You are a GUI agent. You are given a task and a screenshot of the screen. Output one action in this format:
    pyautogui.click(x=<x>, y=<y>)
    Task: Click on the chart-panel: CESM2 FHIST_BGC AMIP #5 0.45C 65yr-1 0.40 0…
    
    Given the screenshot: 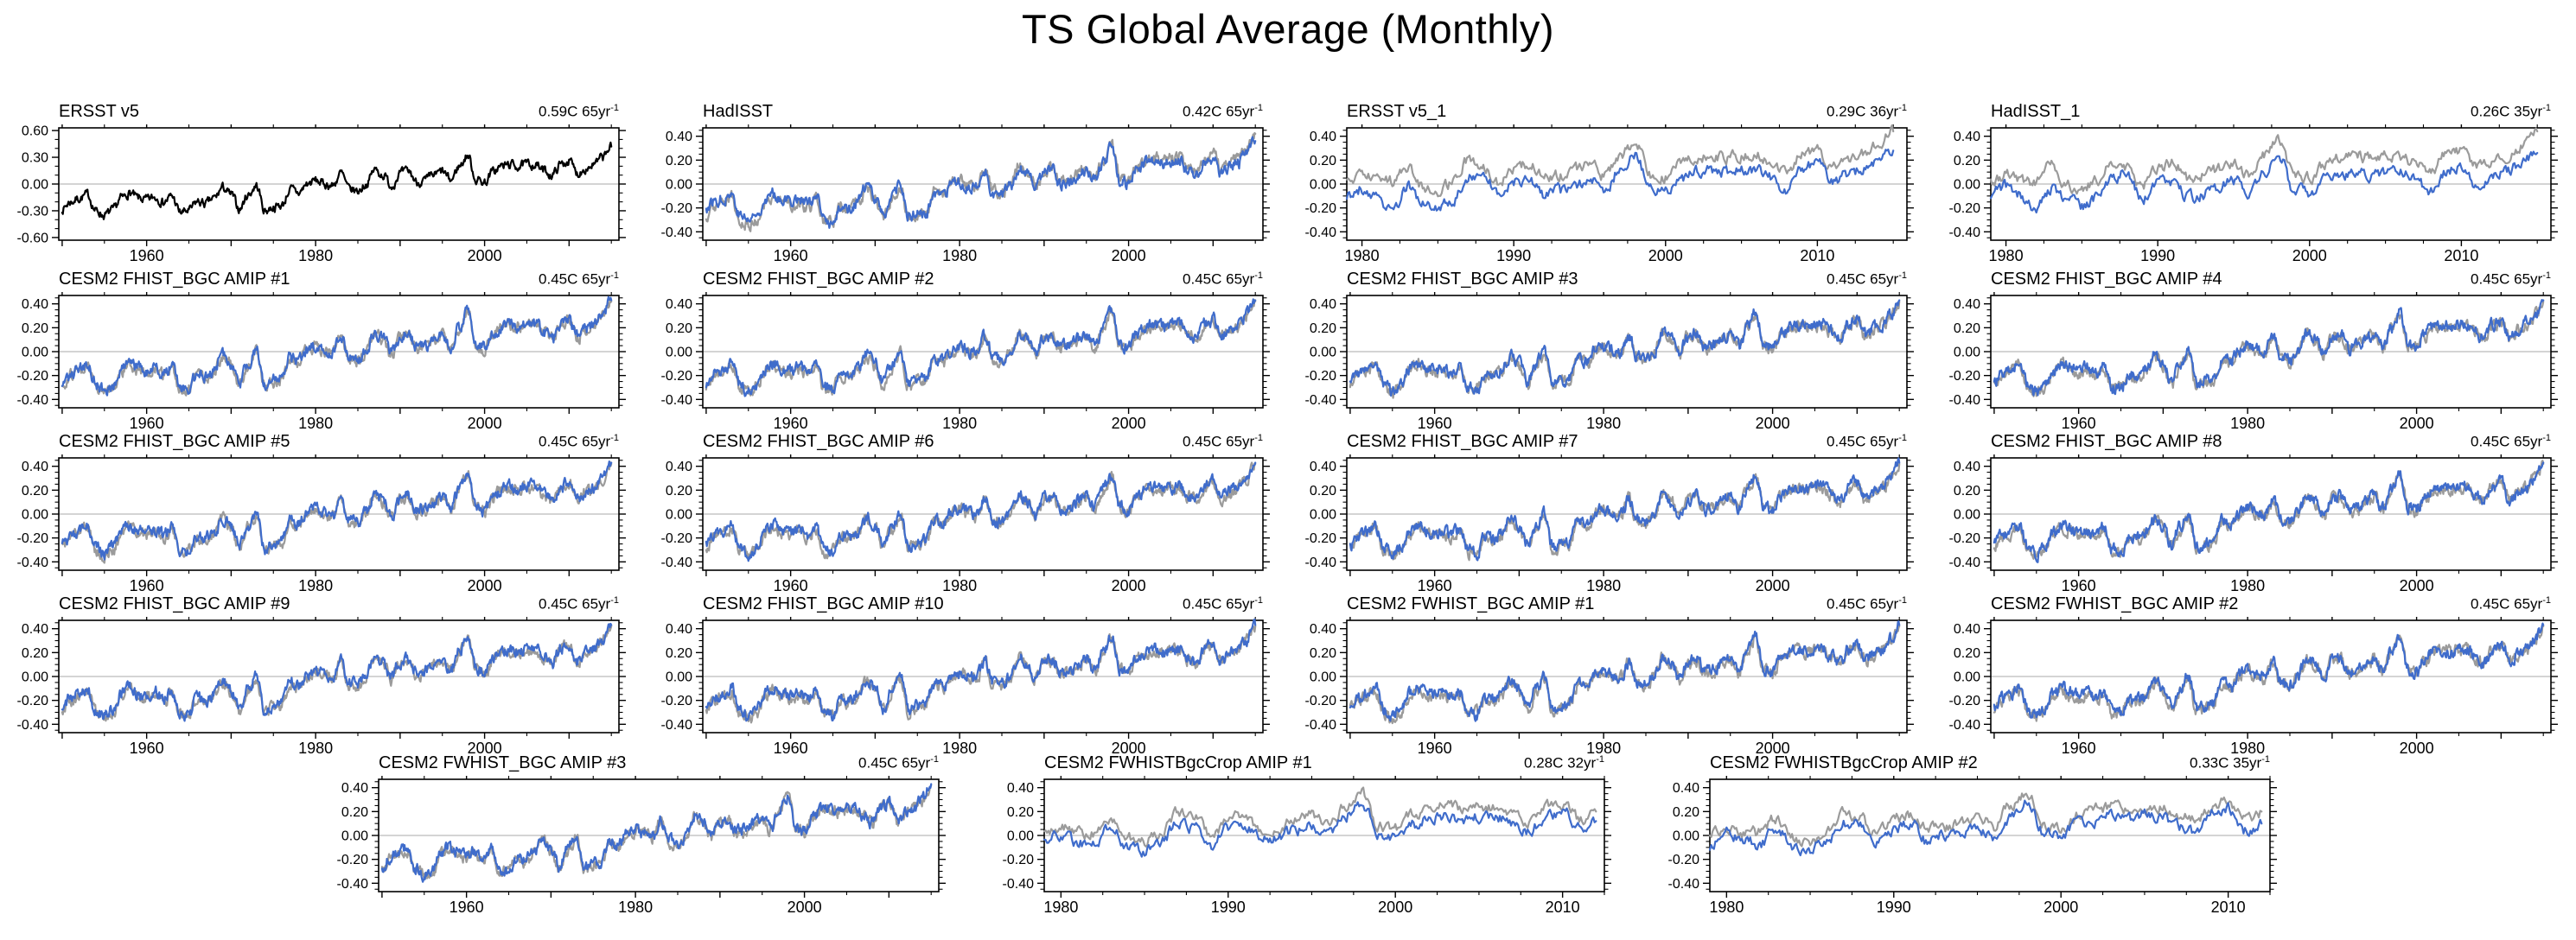 What is the action you would take?
    pyautogui.click(x=322, y=513)
    